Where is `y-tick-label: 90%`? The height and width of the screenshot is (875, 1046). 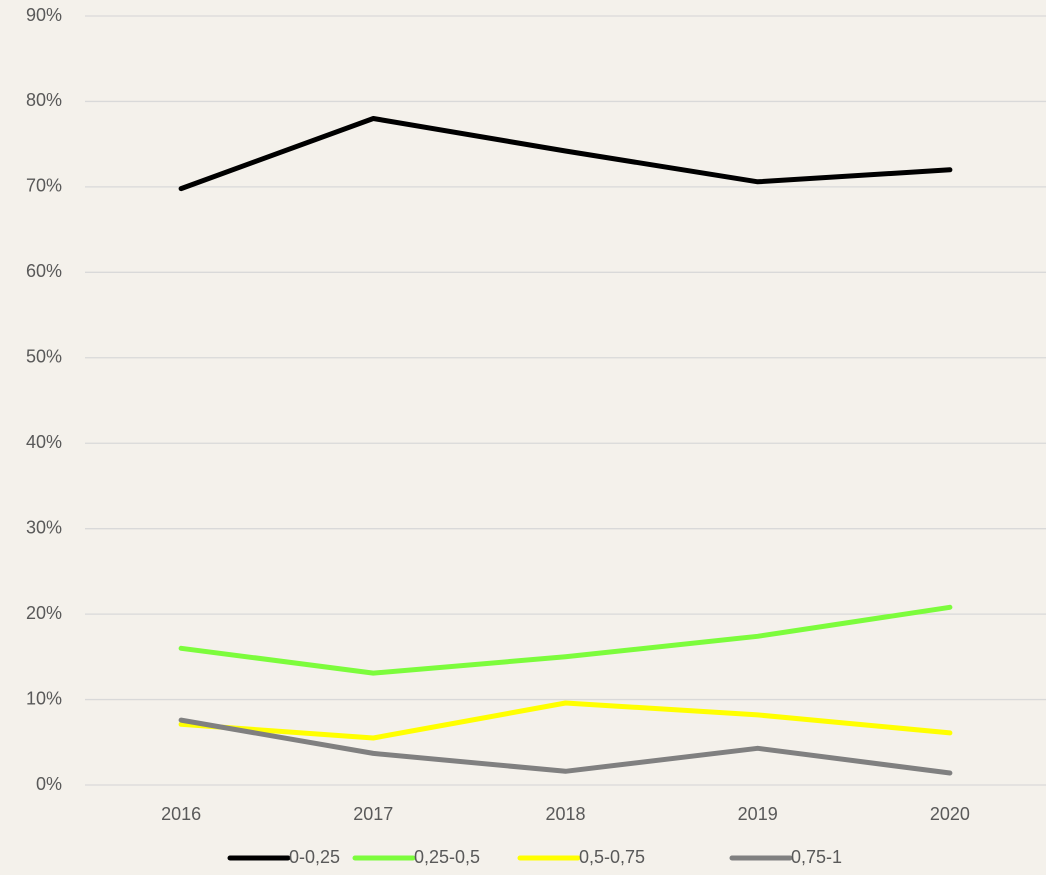 y-tick-label: 90% is located at coordinates (44, 15).